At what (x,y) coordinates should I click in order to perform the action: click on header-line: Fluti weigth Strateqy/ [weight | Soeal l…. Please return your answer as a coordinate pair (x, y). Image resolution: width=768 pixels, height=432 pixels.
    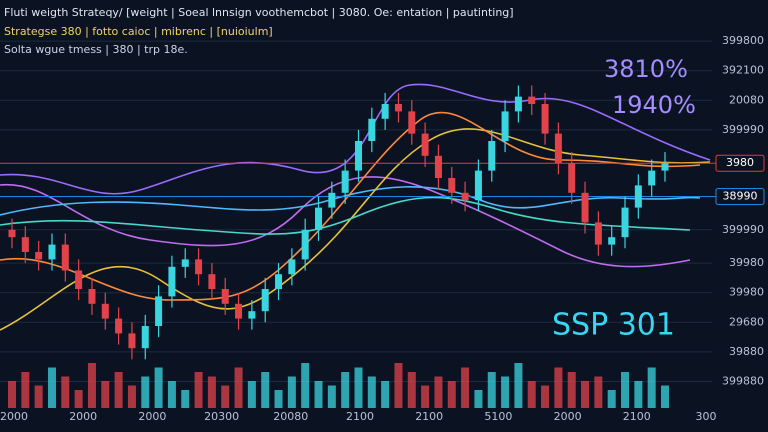
    Looking at the image, I should click on (259, 12).